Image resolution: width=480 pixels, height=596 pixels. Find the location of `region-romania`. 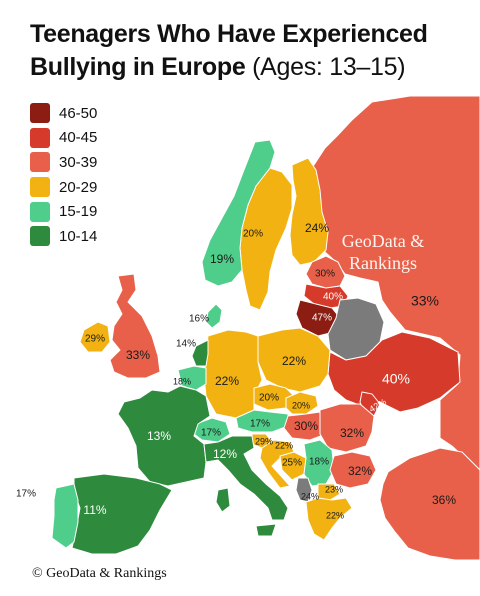

region-romania is located at coordinates (347, 428).